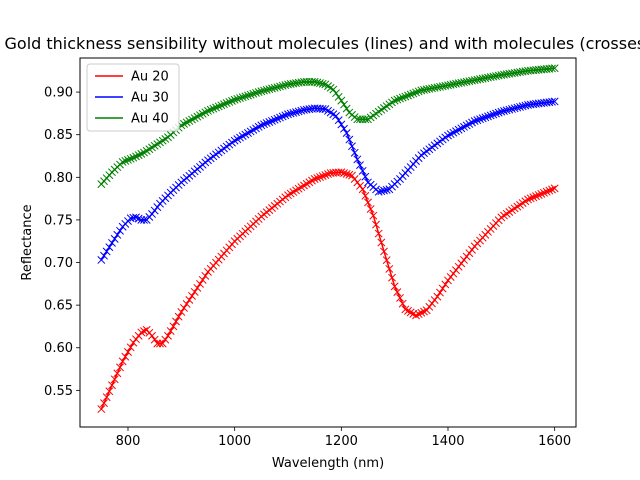 This screenshot has height=480, width=640. What do you see at coordinates (447, 441) in the screenshot?
I see `x-tick-label: 1400` at bounding box center [447, 441].